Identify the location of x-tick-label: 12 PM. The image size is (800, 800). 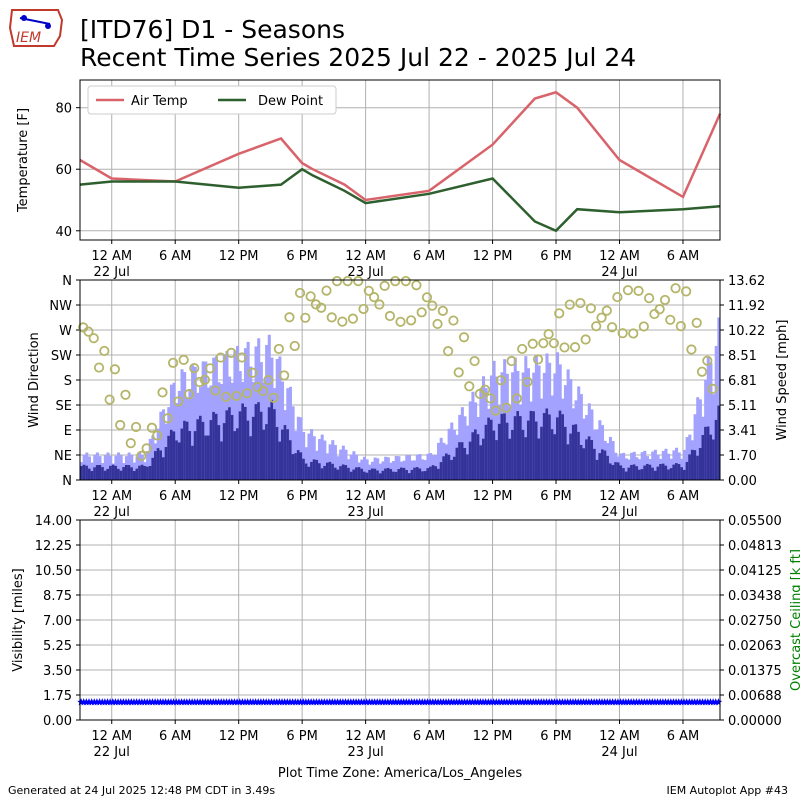
(493, 496).